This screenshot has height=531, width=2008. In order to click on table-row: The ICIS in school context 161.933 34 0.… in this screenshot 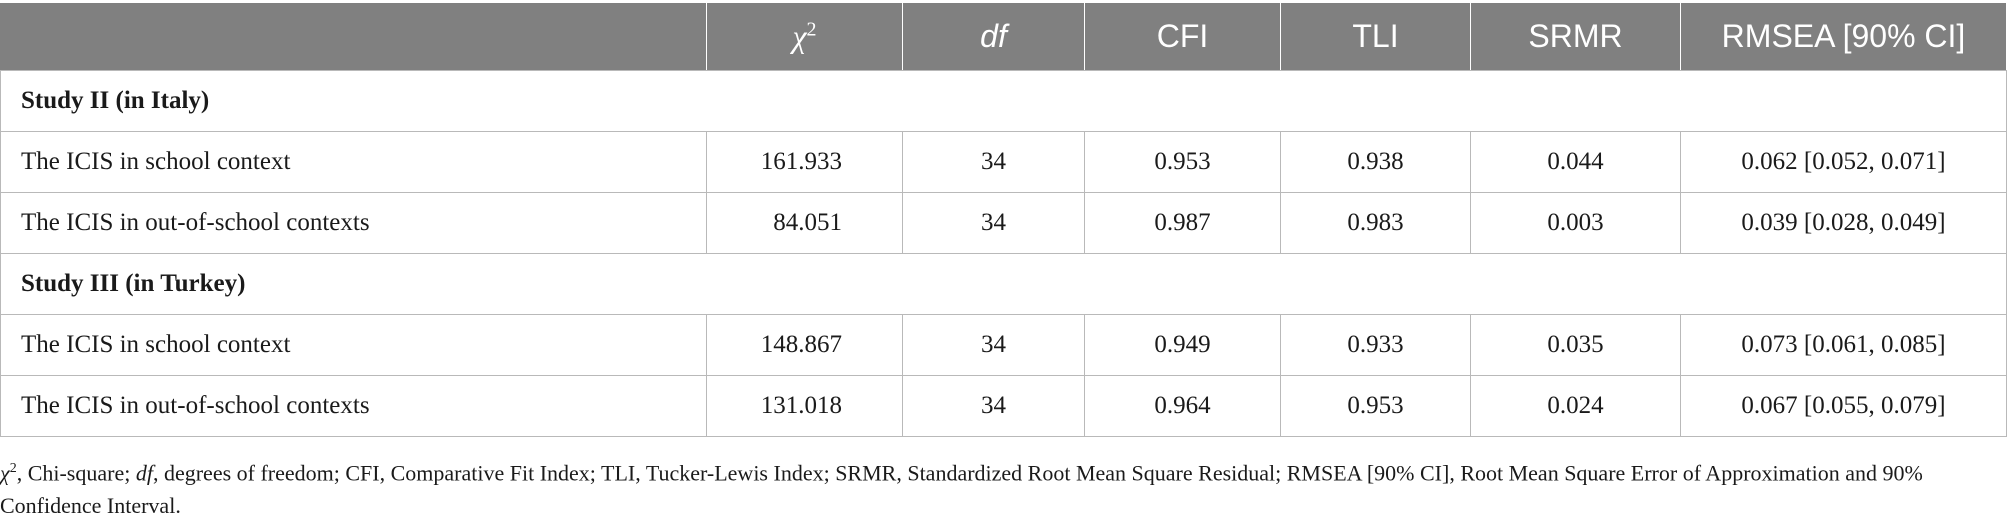, I will do `click(1003, 162)`.